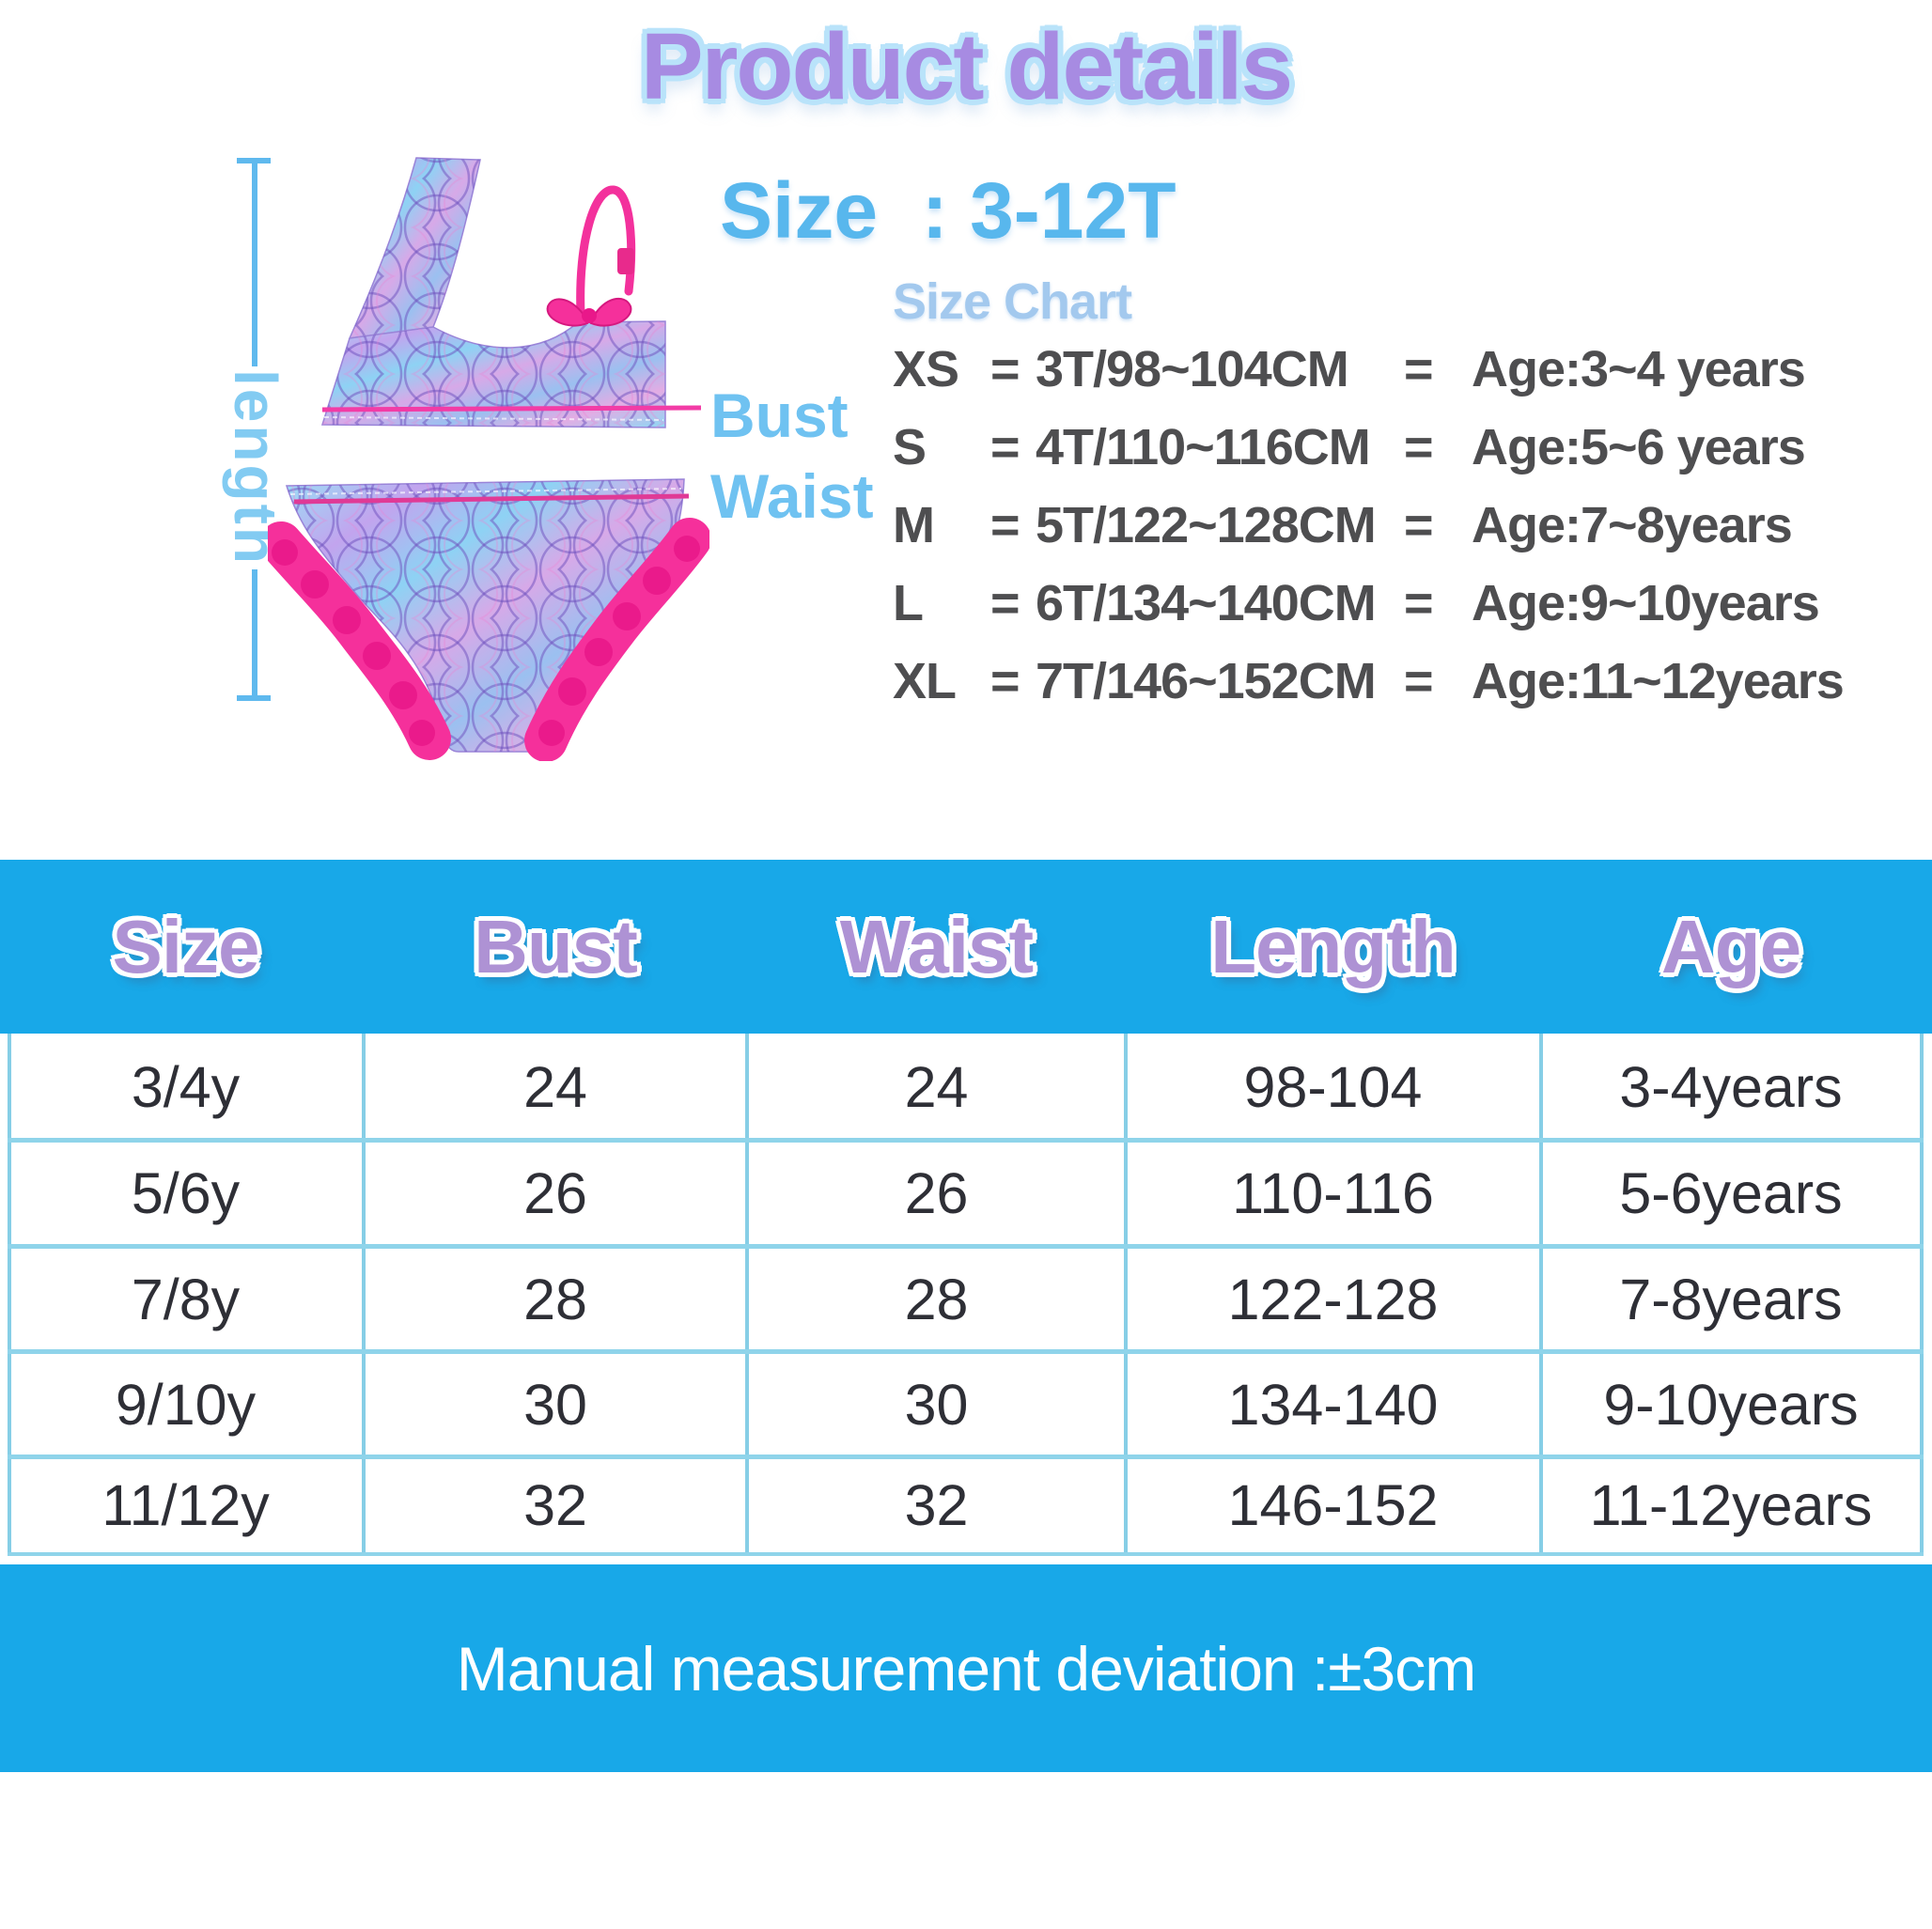 The image size is (1932, 1929). I want to click on table-row: 3/4y 24 24 98-104 3-4years, so click(966, 1087).